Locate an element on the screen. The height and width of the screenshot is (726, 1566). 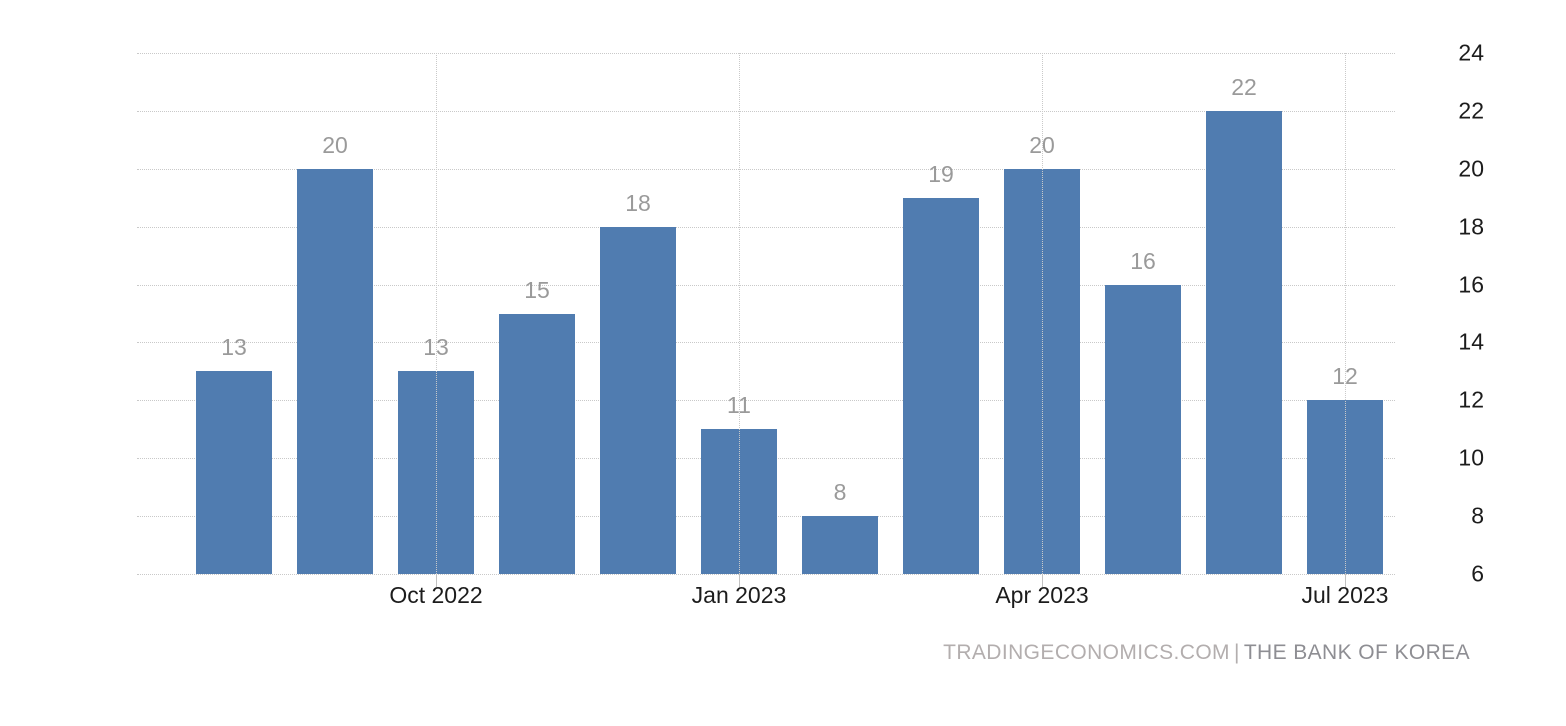
x-axis-tick-label: Jul 2023 is located at coordinates (1345, 595).